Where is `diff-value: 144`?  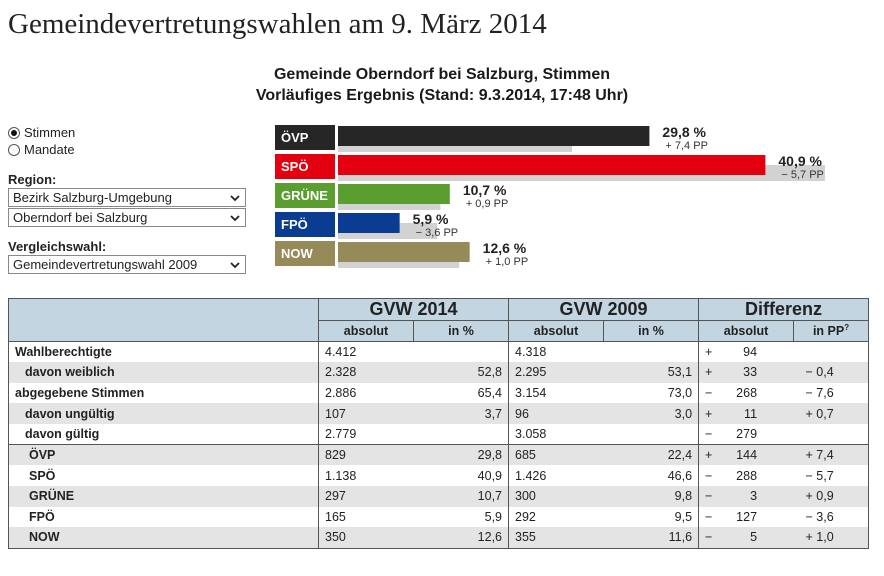 diff-value: 144 is located at coordinates (747, 455).